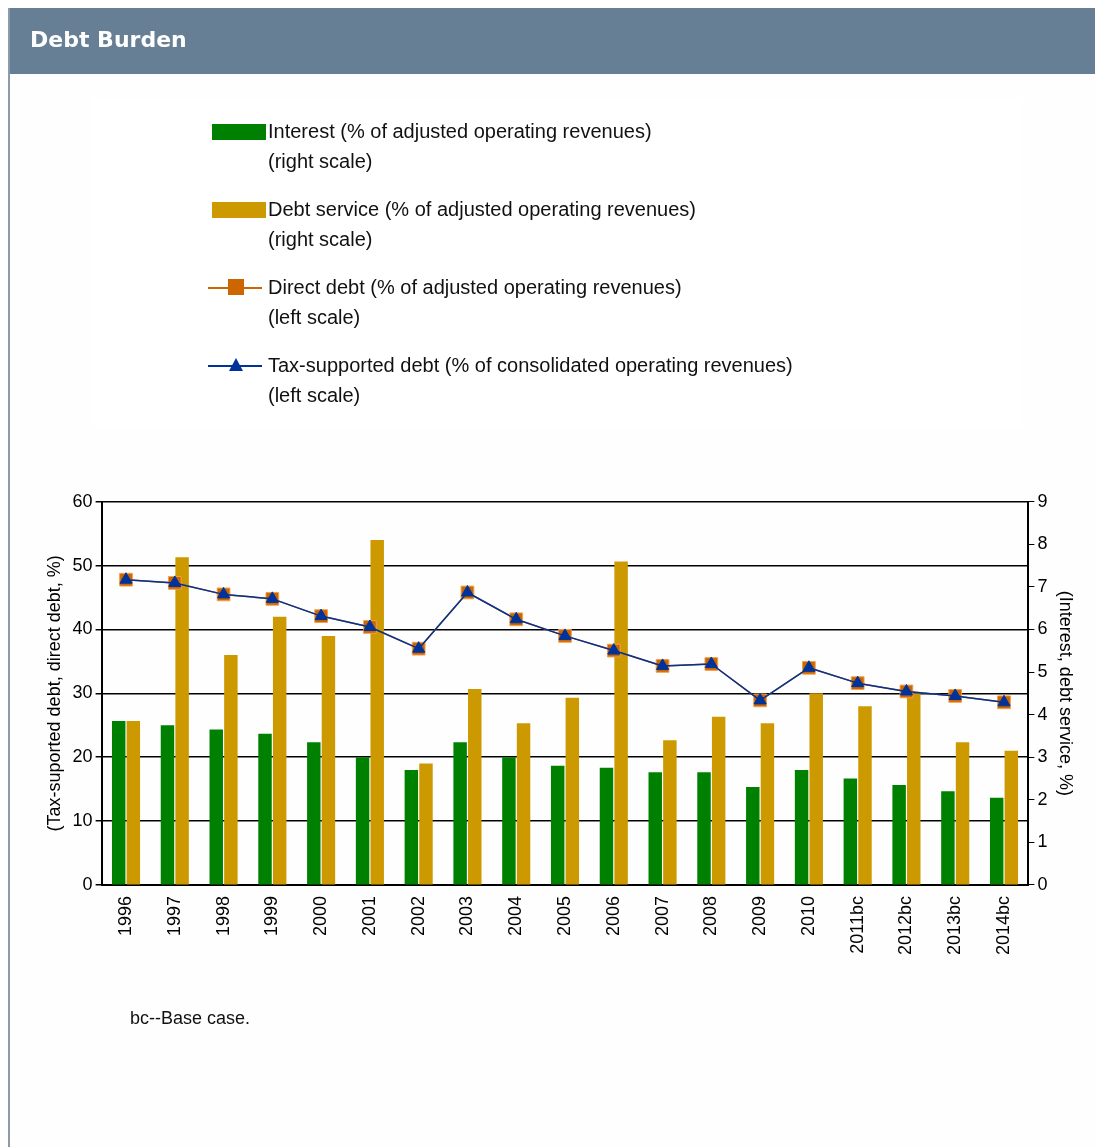 The width and height of the screenshot is (1095, 1147). I want to click on y2-tick-label: 3, so click(1042, 756).